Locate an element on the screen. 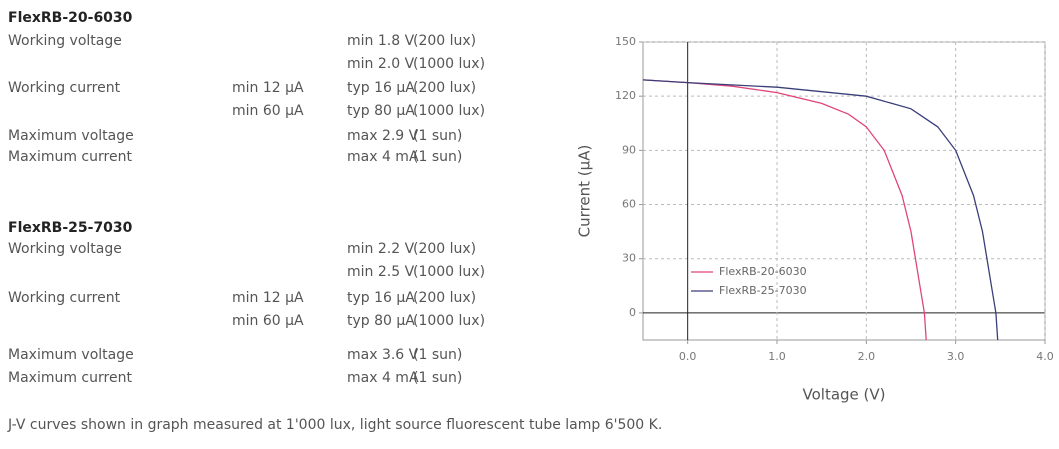 The height and width of the screenshot is (449, 1059). y-tick-label: 30 is located at coordinates (629, 258).